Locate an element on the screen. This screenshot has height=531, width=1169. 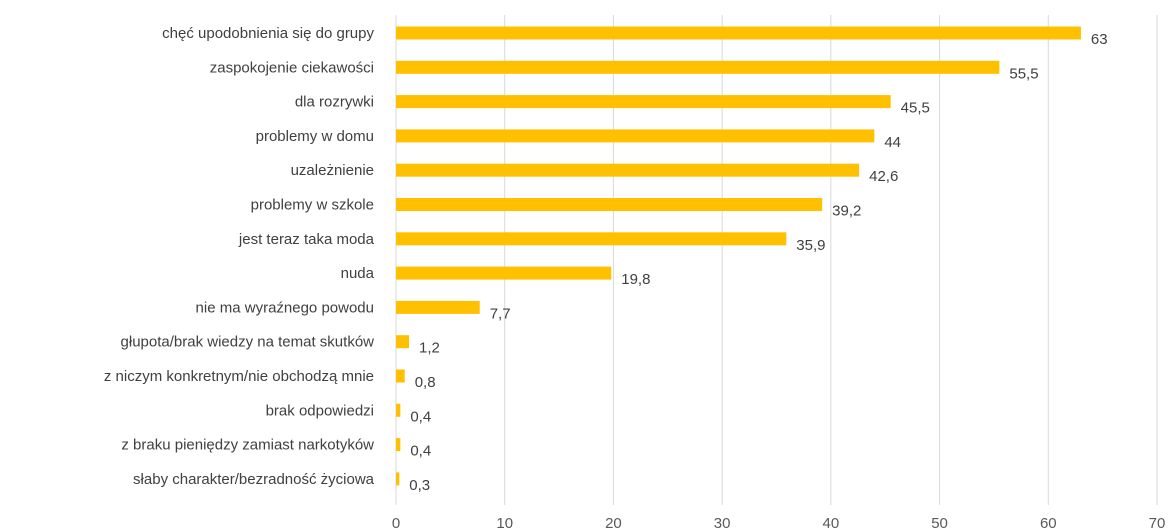
category-label: słaby charakter/bezradność życiowa is located at coordinates (254, 479).